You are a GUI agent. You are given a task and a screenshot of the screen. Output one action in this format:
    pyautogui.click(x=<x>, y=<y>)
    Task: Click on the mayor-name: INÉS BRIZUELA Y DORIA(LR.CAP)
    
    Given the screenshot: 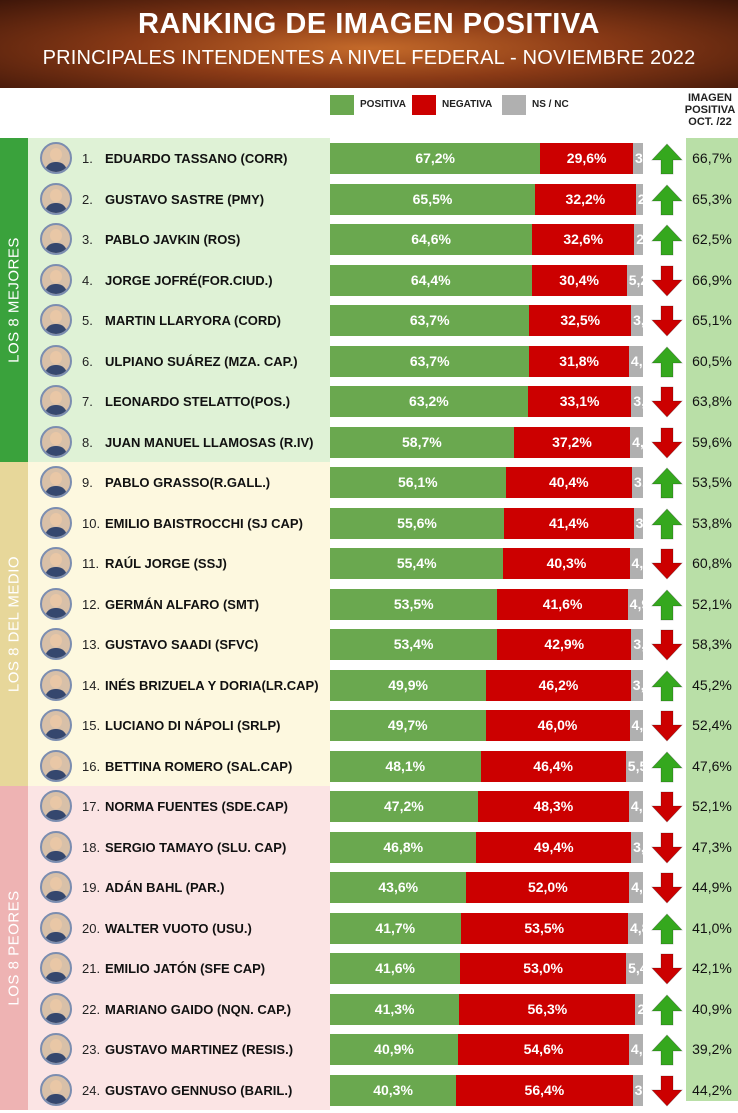 What is the action you would take?
    pyautogui.click(x=212, y=685)
    